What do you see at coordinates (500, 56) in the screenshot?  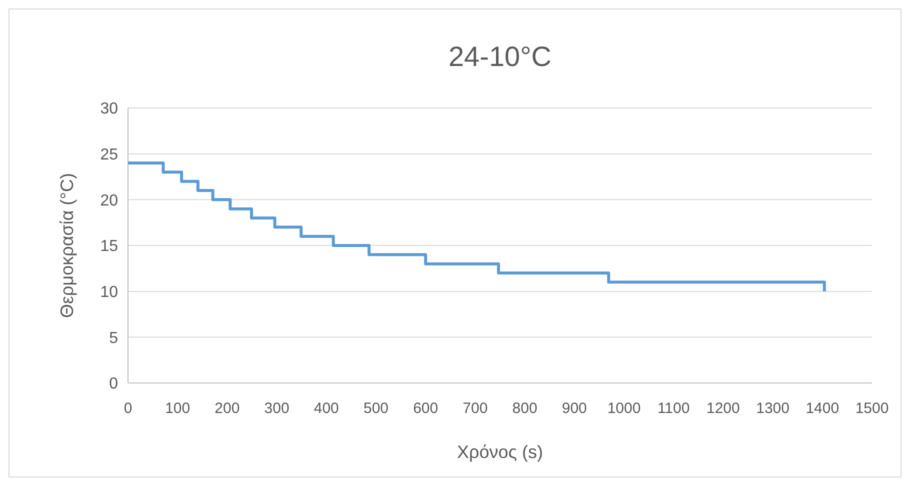 I see `chart-title: 24-10°C` at bounding box center [500, 56].